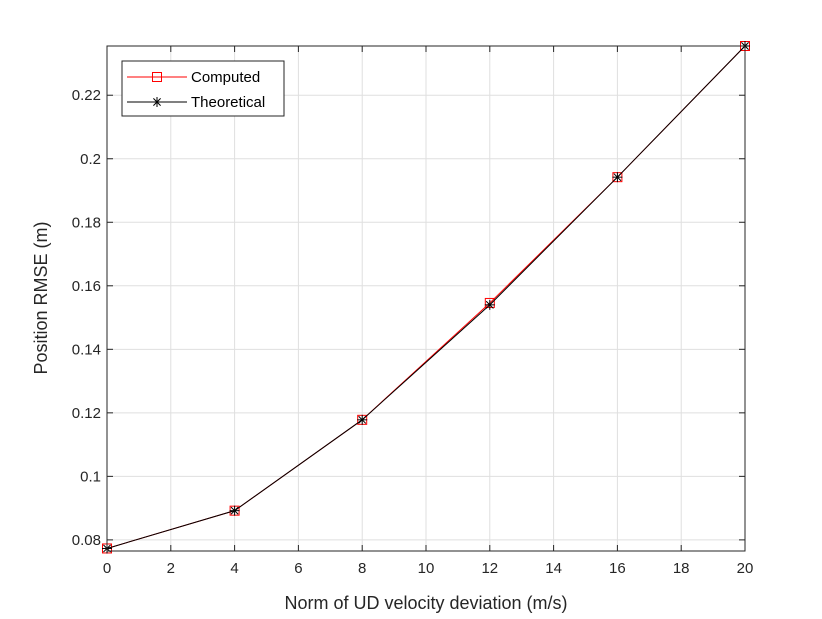 The height and width of the screenshot is (619, 822). I want to click on x-tick-label: 12, so click(489, 568).